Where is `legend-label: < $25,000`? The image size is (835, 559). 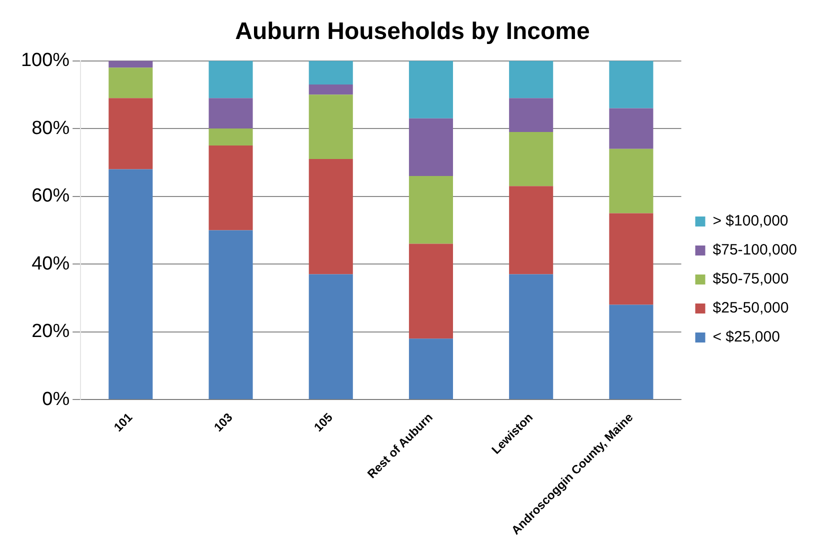
legend-label: < $25,000 is located at coordinates (746, 337).